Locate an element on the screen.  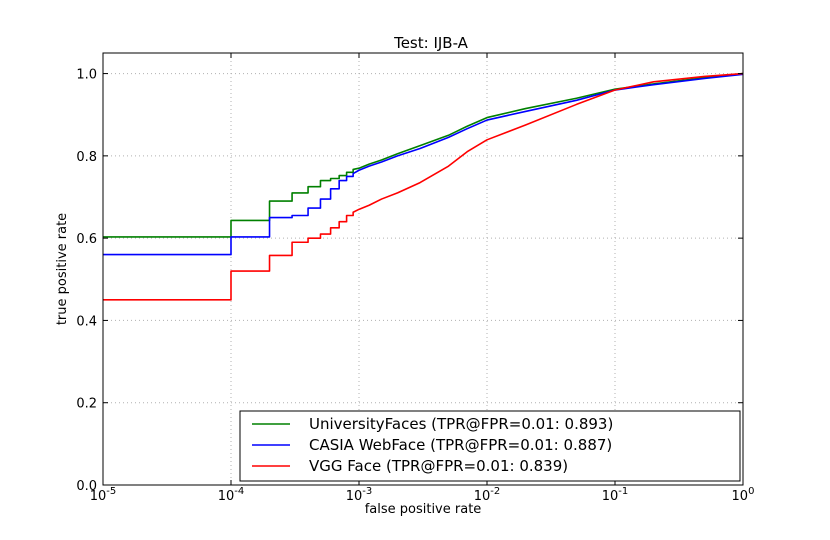
x-tick-label: 10⁻¹ is located at coordinates (615, 495).